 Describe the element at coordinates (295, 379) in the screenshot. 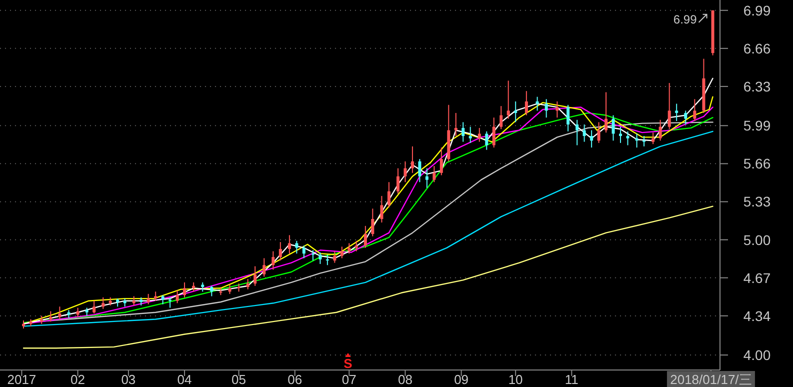

I see `x-tick-label: 06` at that location.